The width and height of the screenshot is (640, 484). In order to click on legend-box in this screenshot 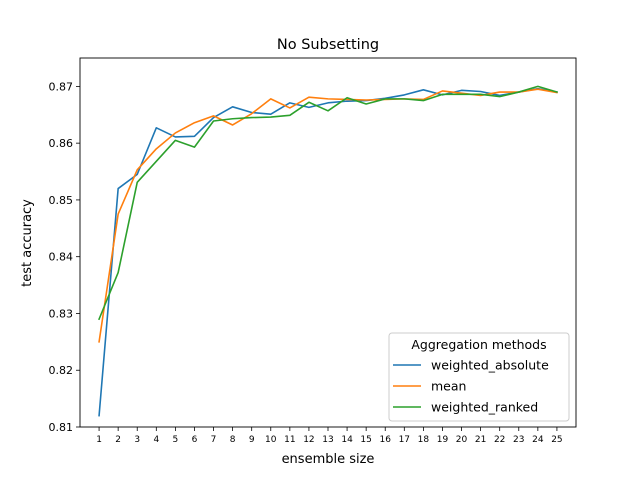, I will do `click(479, 377)`.